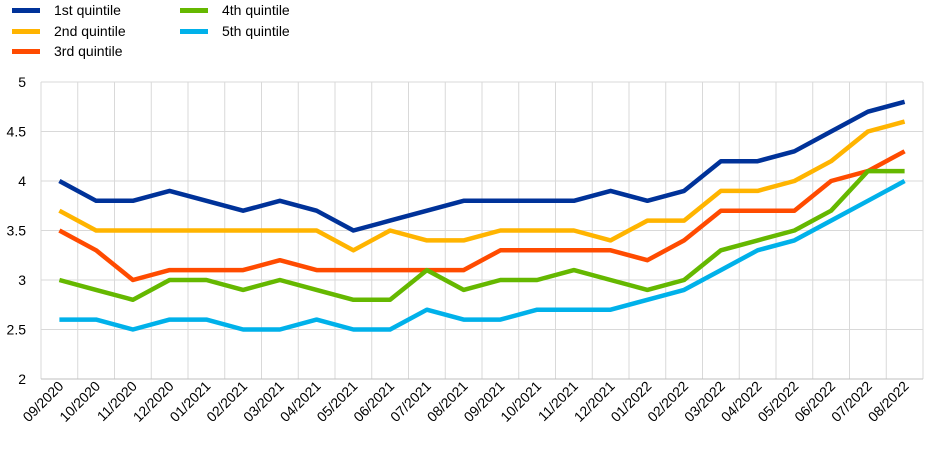 The image size is (948, 452). What do you see at coordinates (22, 280) in the screenshot?
I see `y-tick-label: 3` at bounding box center [22, 280].